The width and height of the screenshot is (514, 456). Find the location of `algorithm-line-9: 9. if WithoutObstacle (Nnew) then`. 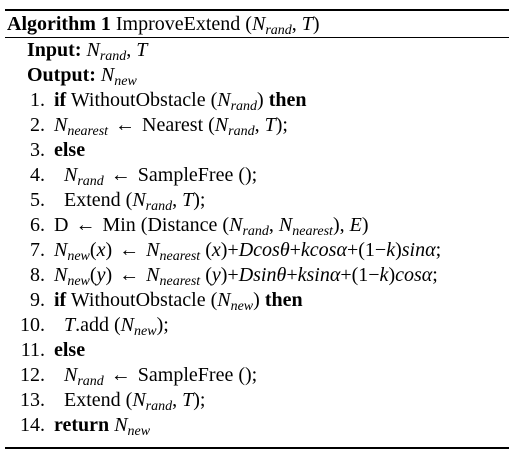

algorithm-line-9: 9. if WithoutObstacle (Nnew) then is located at coordinates (154, 301).